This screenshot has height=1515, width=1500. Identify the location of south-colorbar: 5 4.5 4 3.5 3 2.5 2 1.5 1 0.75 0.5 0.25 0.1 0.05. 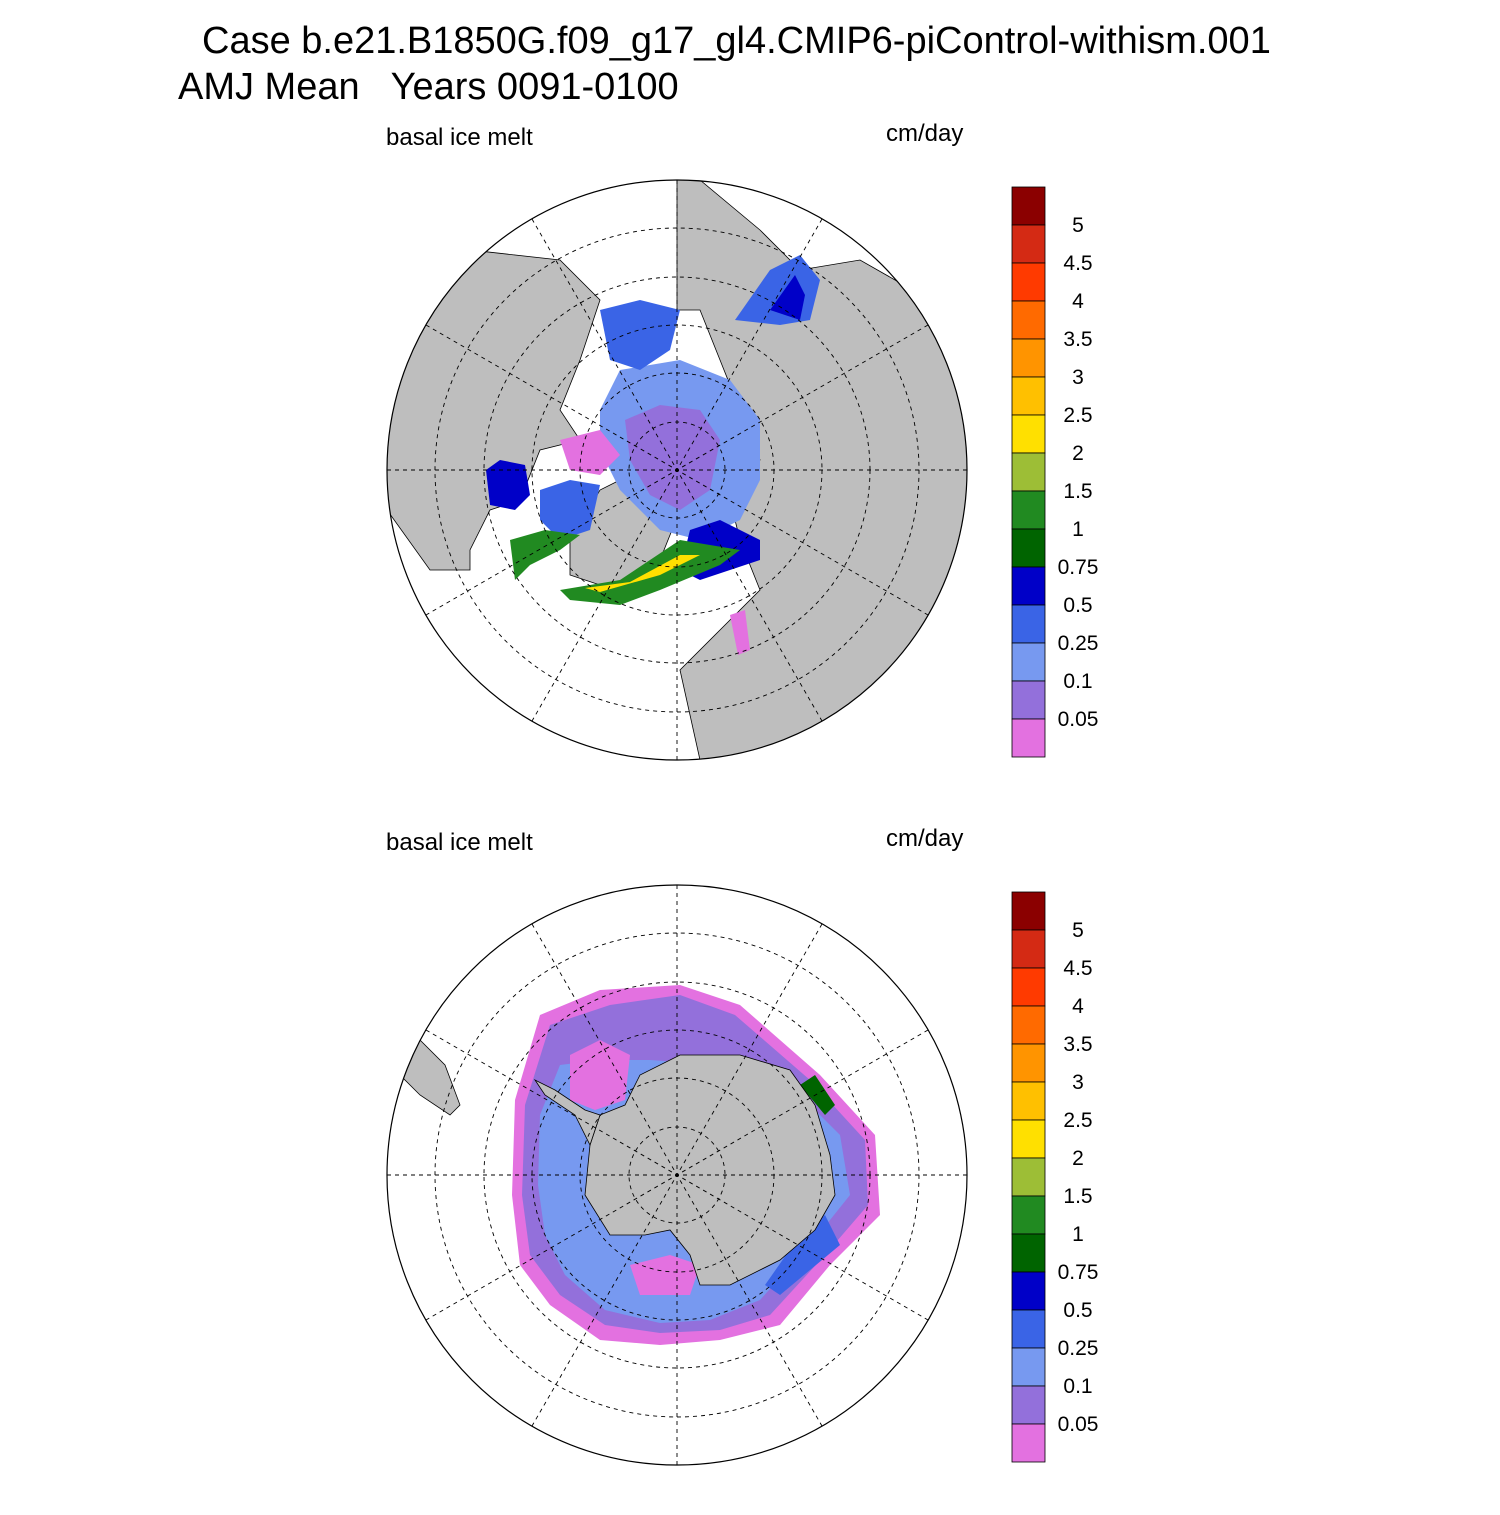
(1055, 1177).